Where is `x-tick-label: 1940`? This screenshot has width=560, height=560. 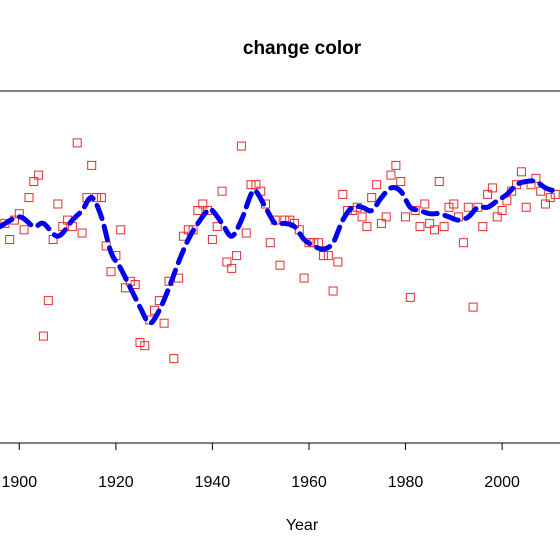
x-tick-label: 1940 is located at coordinates (213, 482).